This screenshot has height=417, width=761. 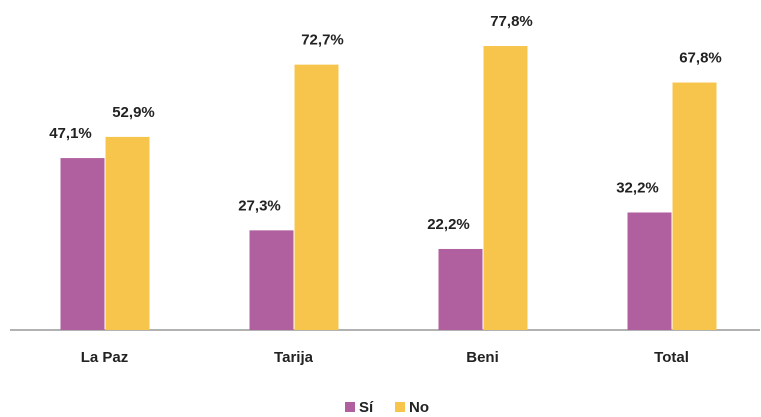 I want to click on x-tick-label: Tarija, so click(x=294, y=357).